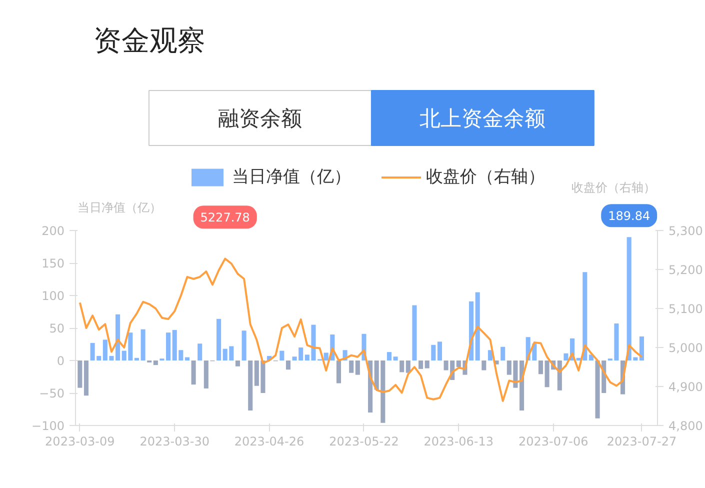  I want to click on y2-tick-label: 5,300, so click(685, 231).